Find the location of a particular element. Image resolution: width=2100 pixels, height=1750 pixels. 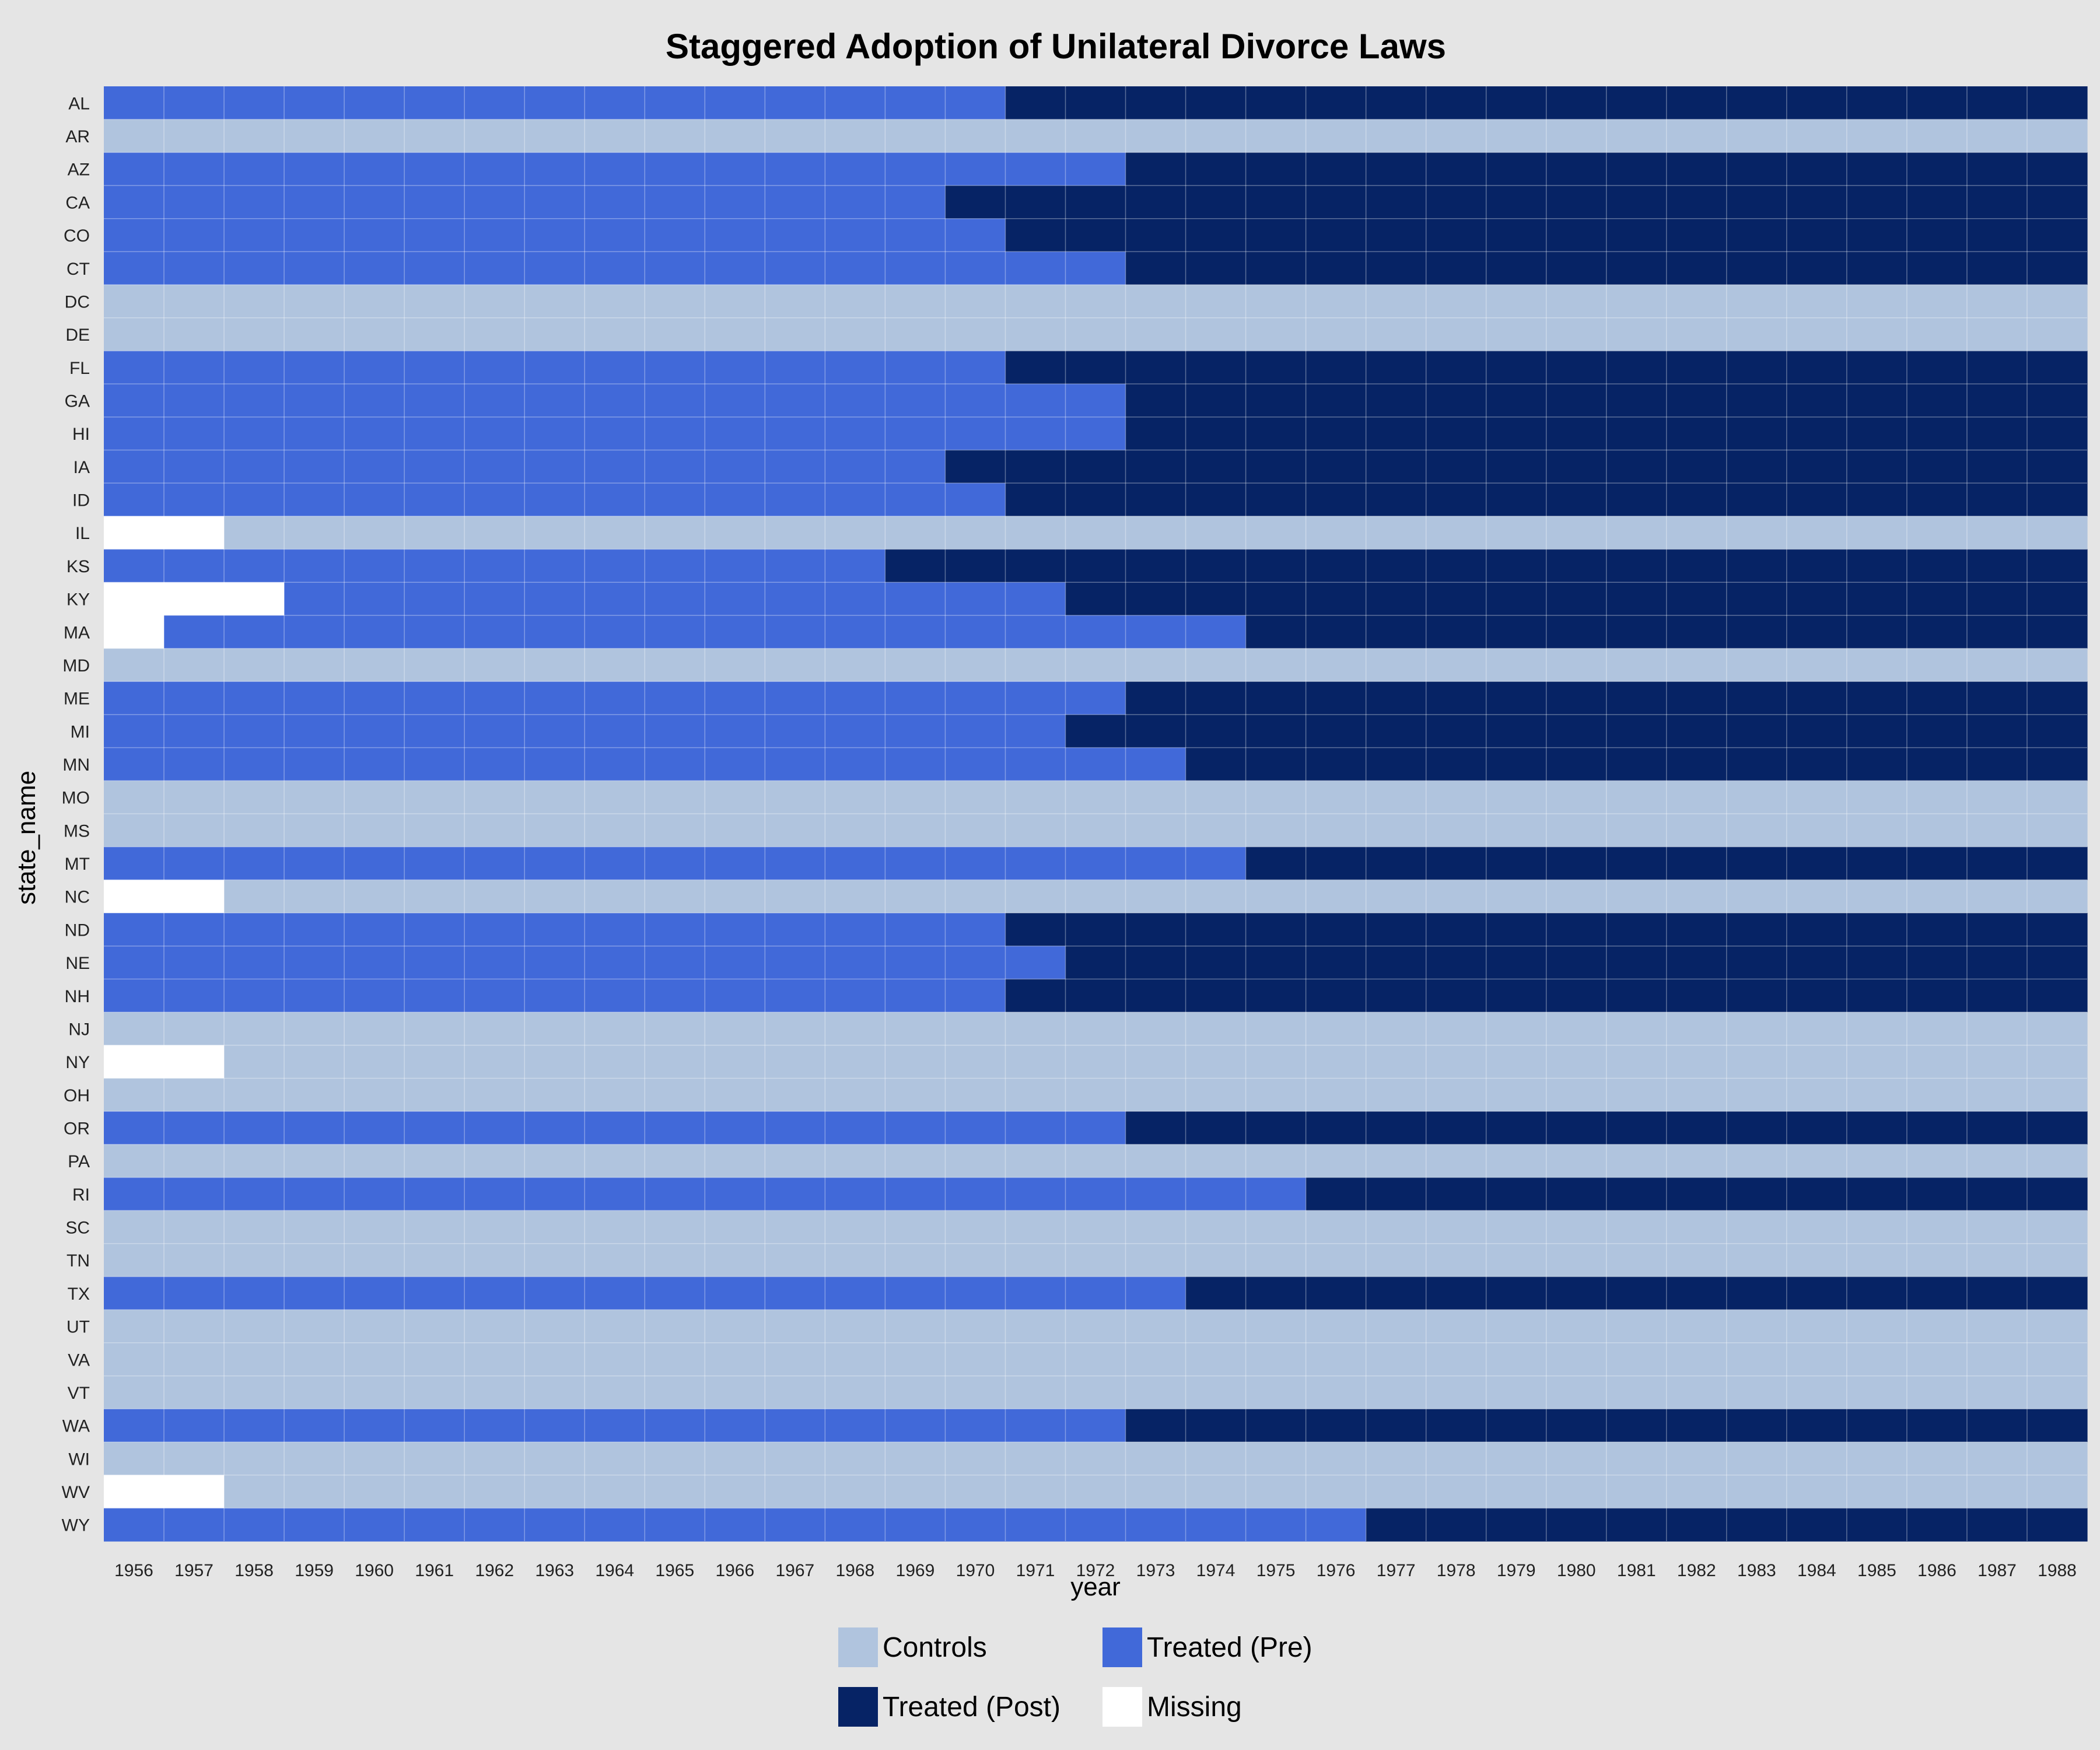

heatmap-cell-VA-1974 is located at coordinates (1216, 1359).